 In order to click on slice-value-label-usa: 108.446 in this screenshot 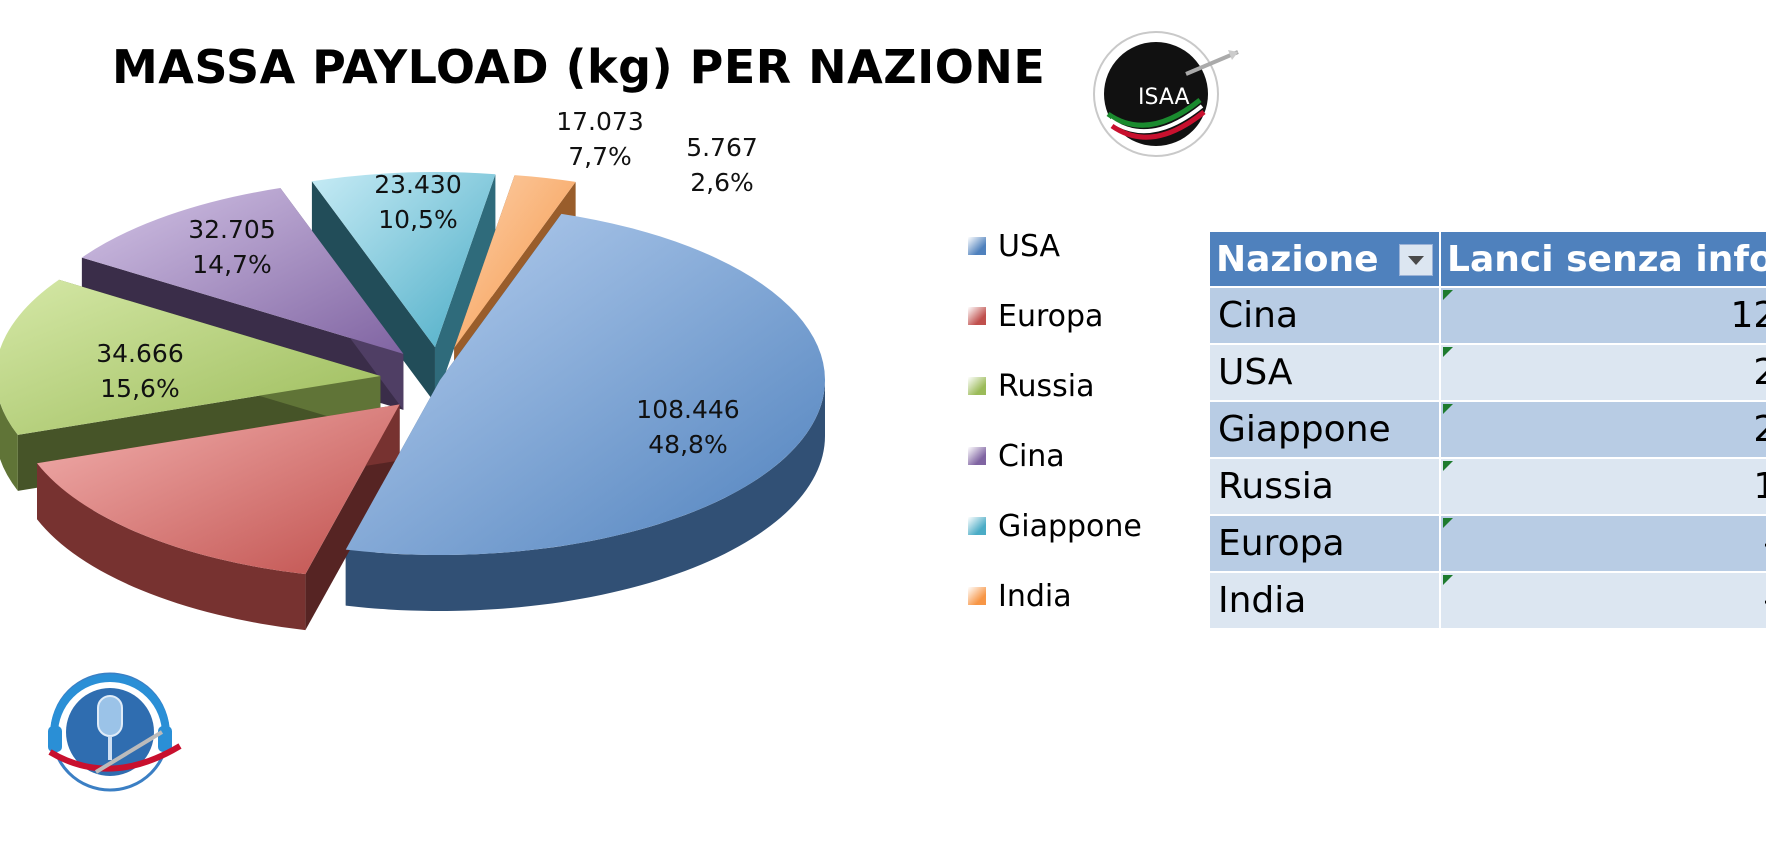, I will do `click(687, 409)`.